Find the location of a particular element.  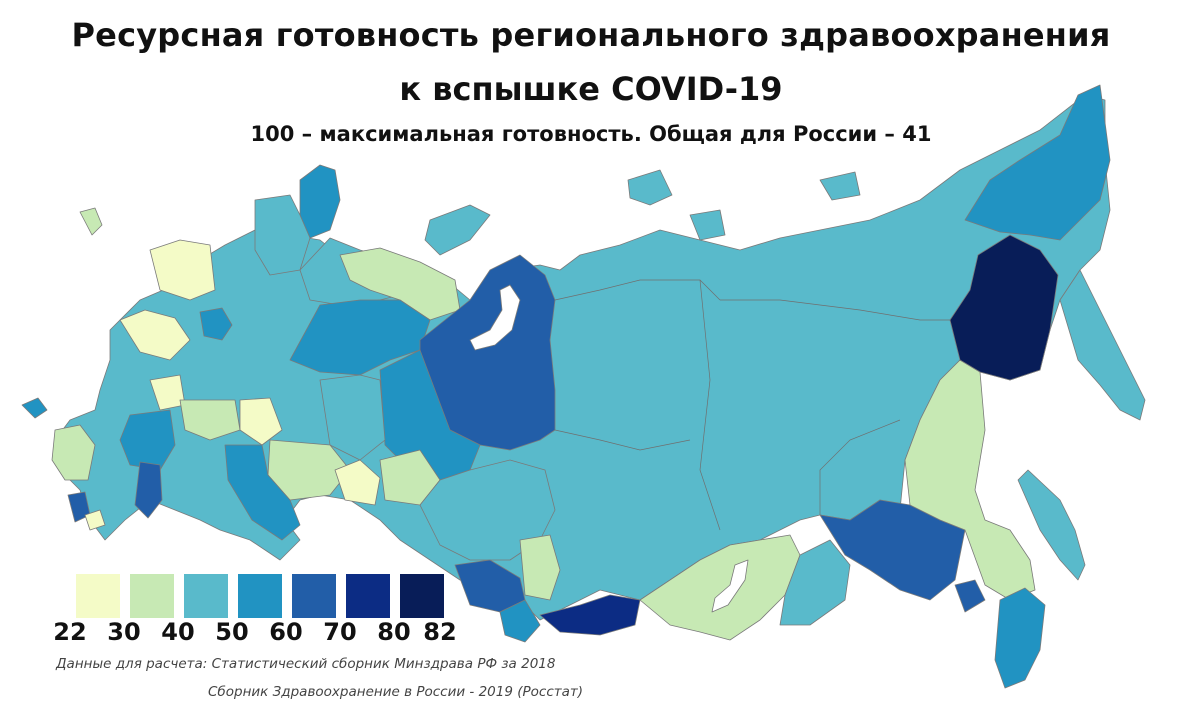

region-tuva is located at coordinates (590, 615).